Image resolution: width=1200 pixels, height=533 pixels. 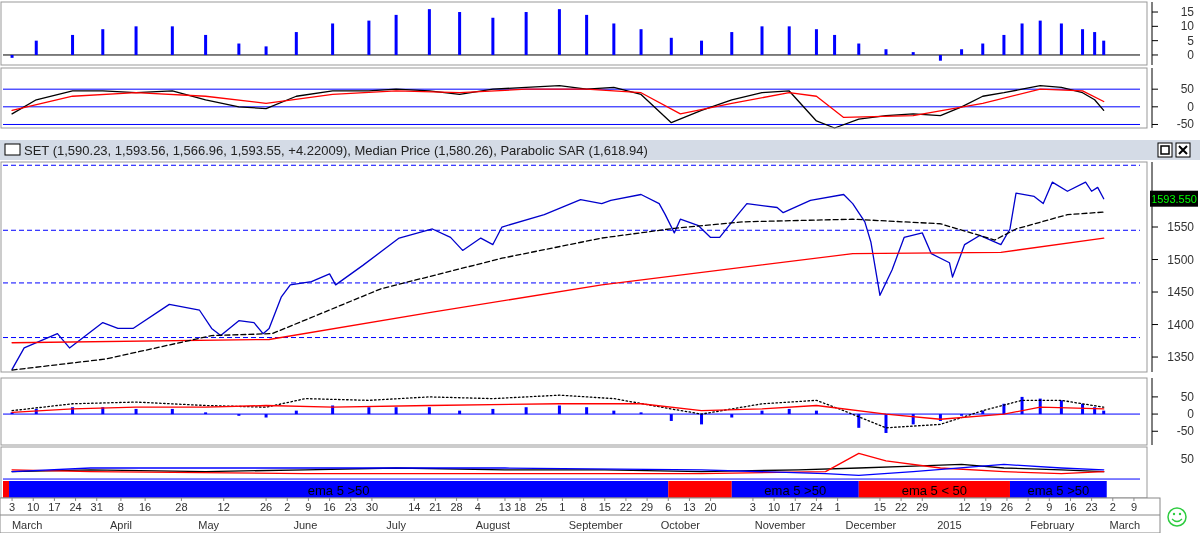 I want to click on x-tick-label: 4, so click(x=477, y=507).